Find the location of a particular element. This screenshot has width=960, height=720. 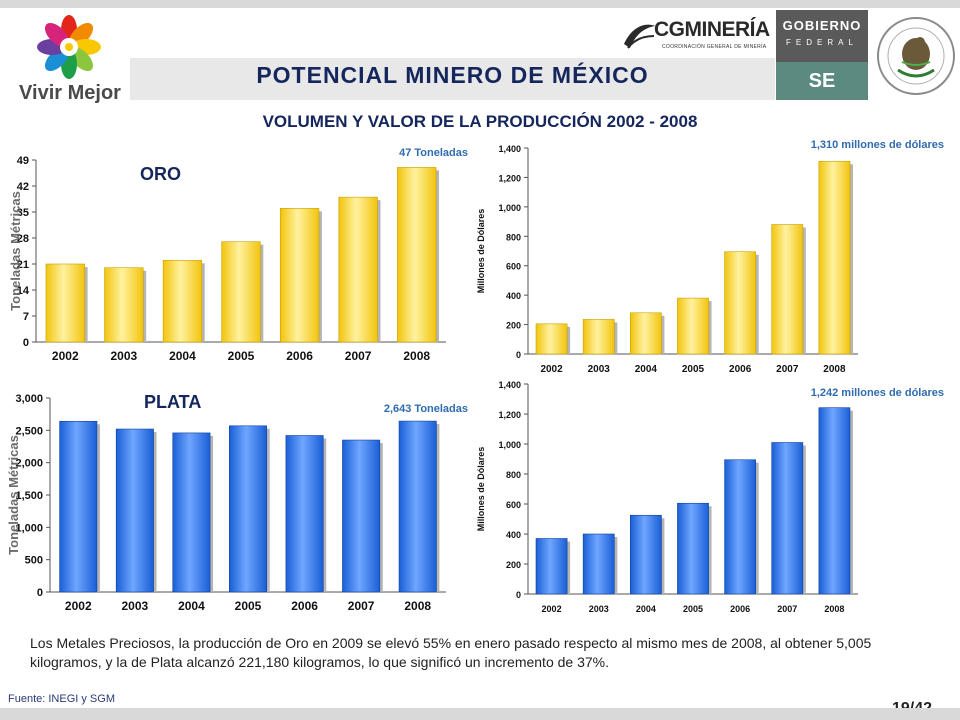

y-tick-label: 21 is located at coordinates (23, 265).